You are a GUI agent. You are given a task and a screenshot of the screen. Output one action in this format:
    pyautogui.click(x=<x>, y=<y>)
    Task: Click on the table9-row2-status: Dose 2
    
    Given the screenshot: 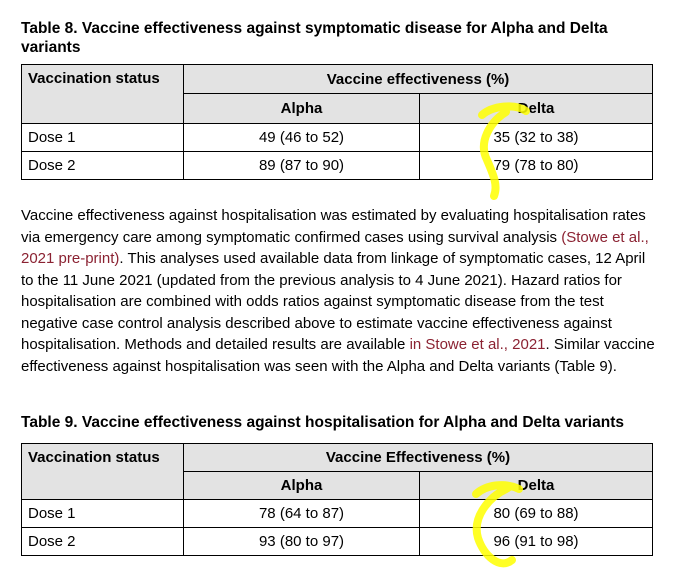 What is the action you would take?
    pyautogui.click(x=102, y=541)
    